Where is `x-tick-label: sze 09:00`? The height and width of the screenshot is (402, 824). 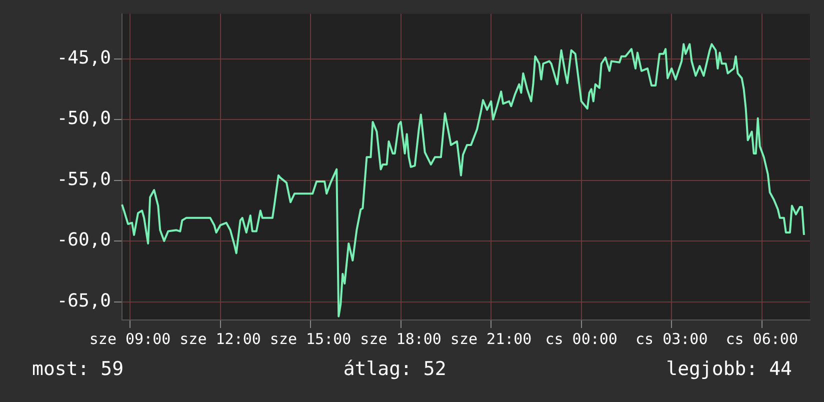 x-tick-label: sze 09:00 is located at coordinates (130, 339).